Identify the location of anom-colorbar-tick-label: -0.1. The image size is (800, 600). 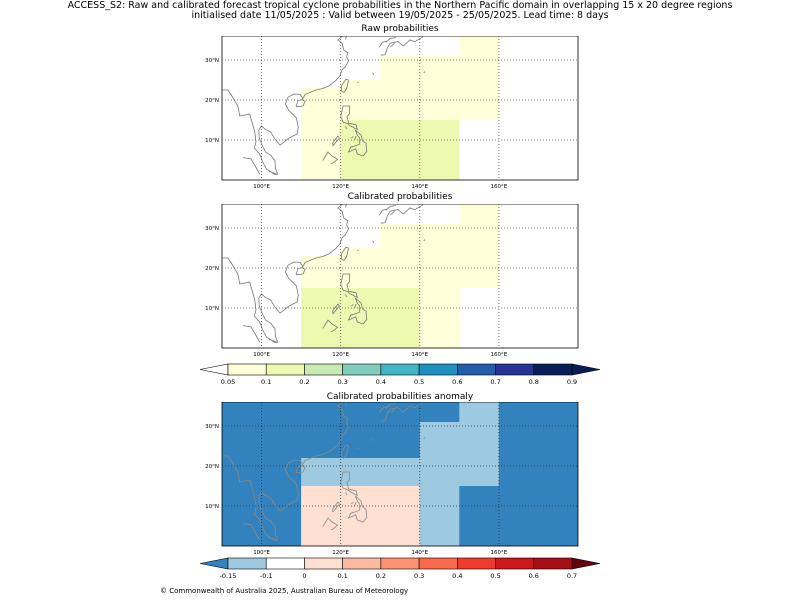
(266, 576).